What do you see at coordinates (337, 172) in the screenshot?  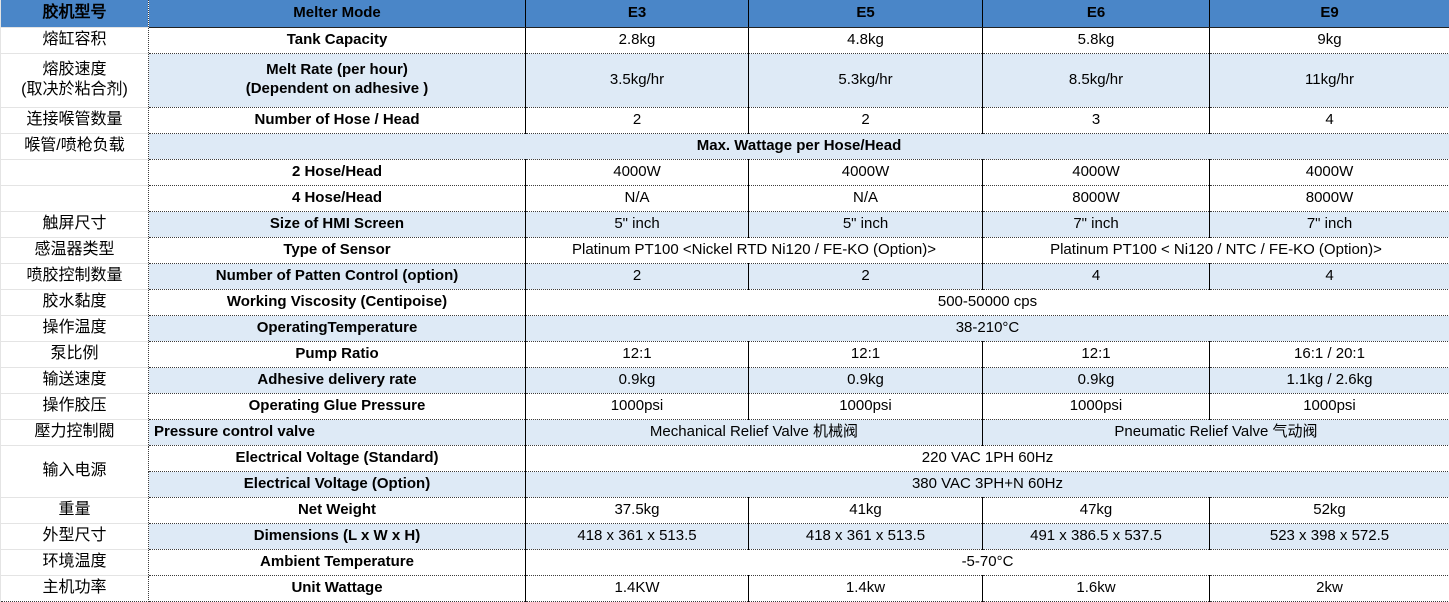 I see `row-label-en: 2 Hose/Head` at bounding box center [337, 172].